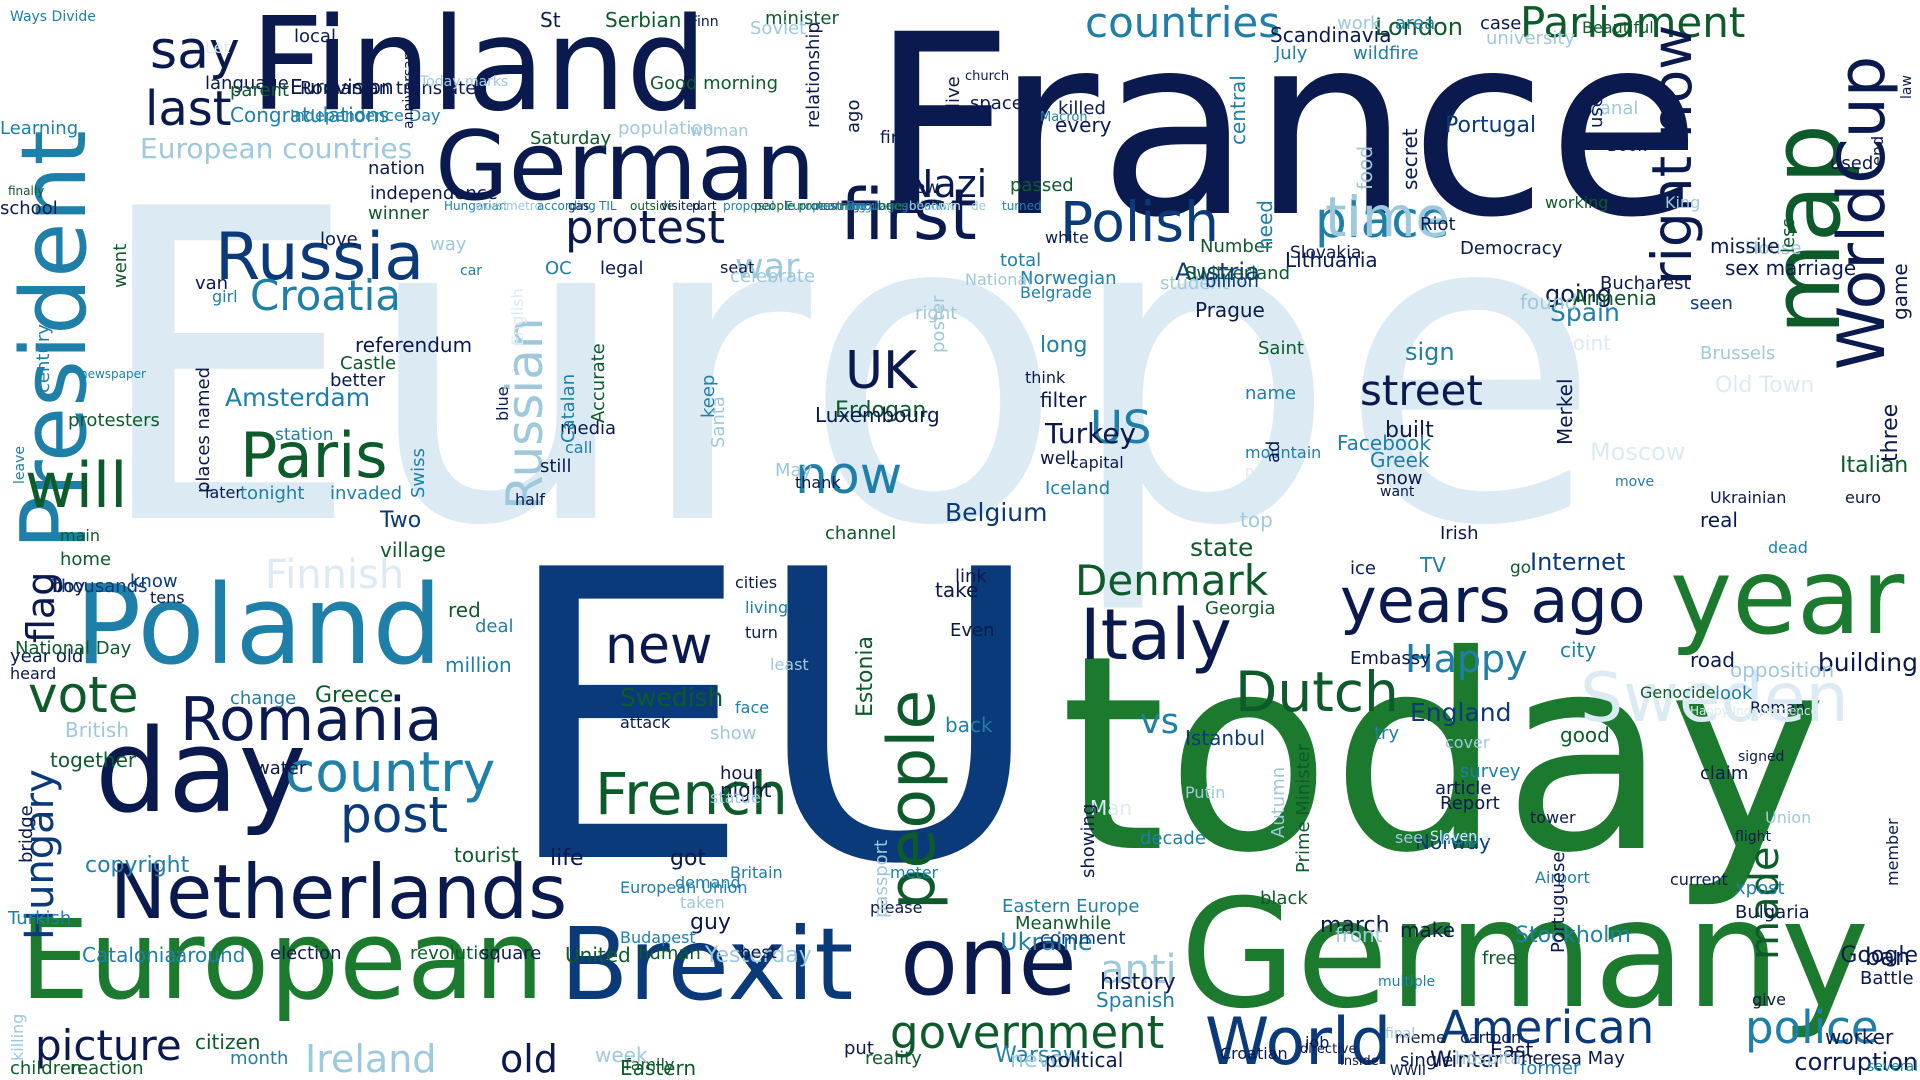 This screenshot has height=1080, width=1920. What do you see at coordinates (195, 51) in the screenshot?
I see `word-say: say` at bounding box center [195, 51].